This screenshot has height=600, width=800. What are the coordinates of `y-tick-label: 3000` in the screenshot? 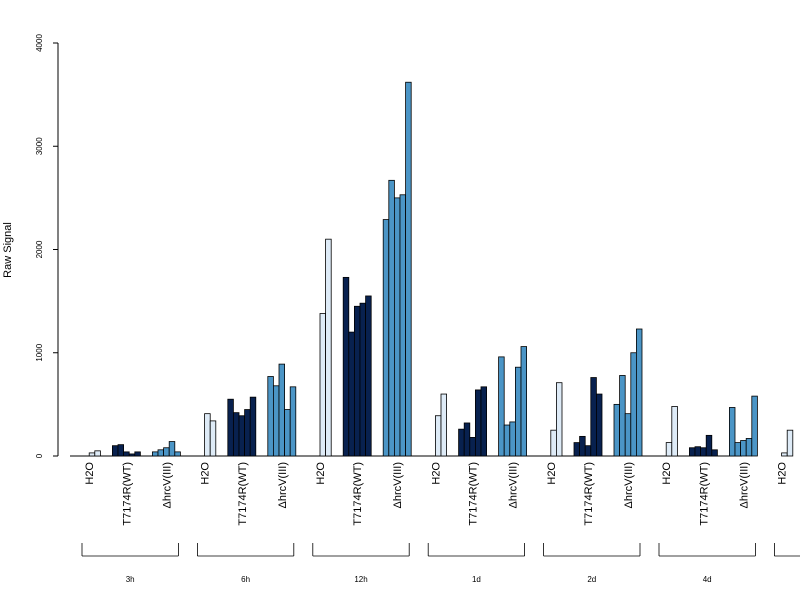 It's located at (39, 146).